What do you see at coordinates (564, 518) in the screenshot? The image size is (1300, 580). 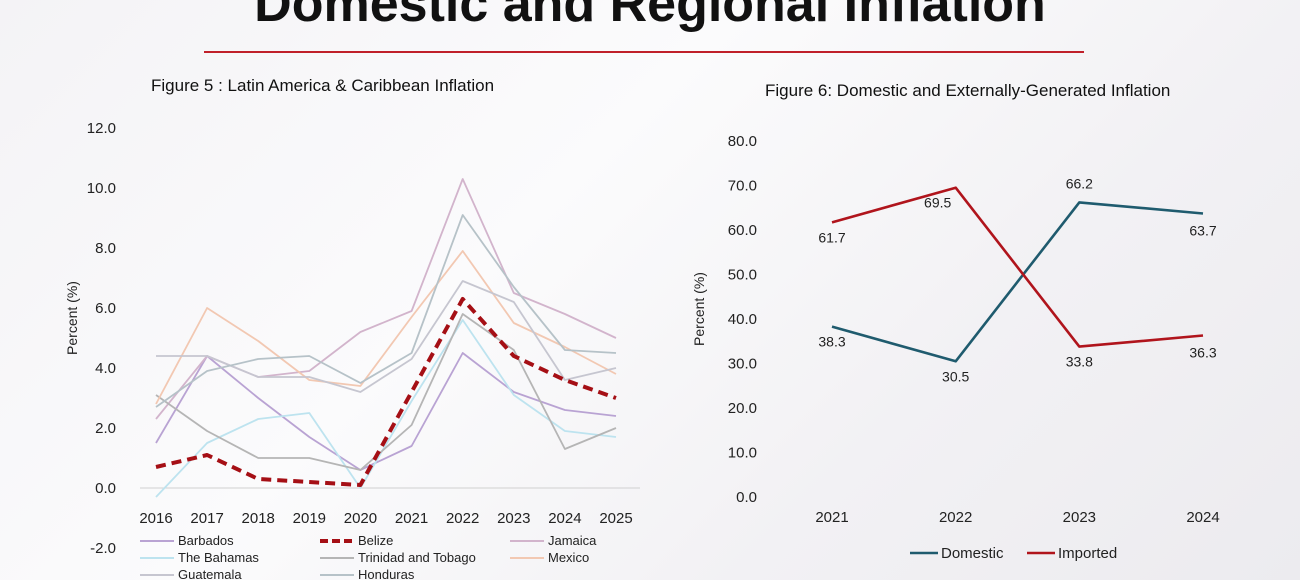 I see `chart1-x-tick: 2024` at bounding box center [564, 518].